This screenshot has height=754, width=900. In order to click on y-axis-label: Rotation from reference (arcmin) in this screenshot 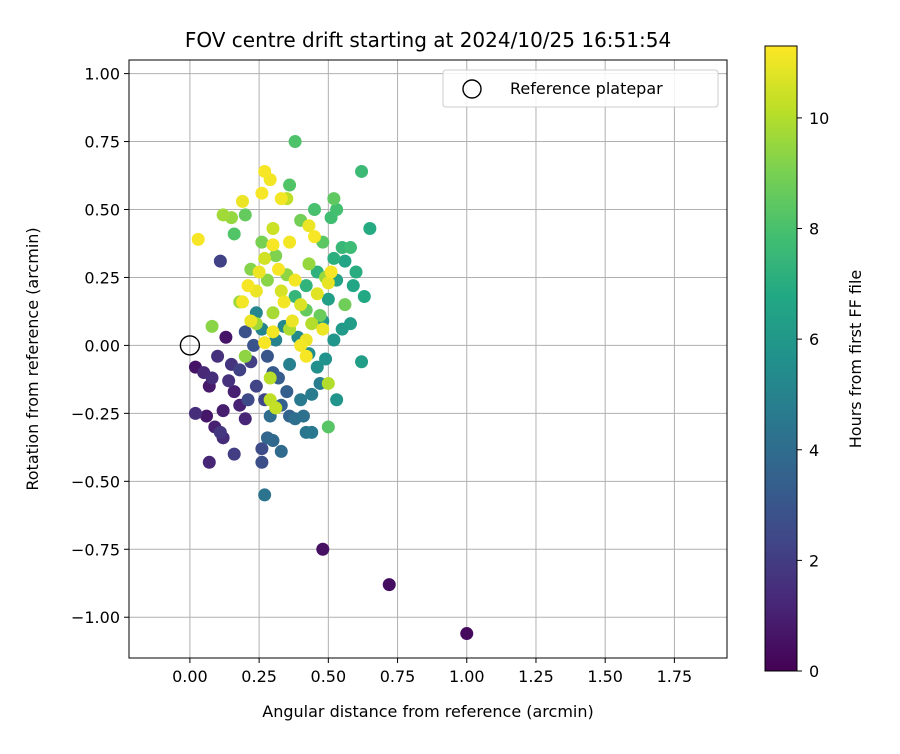, I will do `click(32, 358)`.